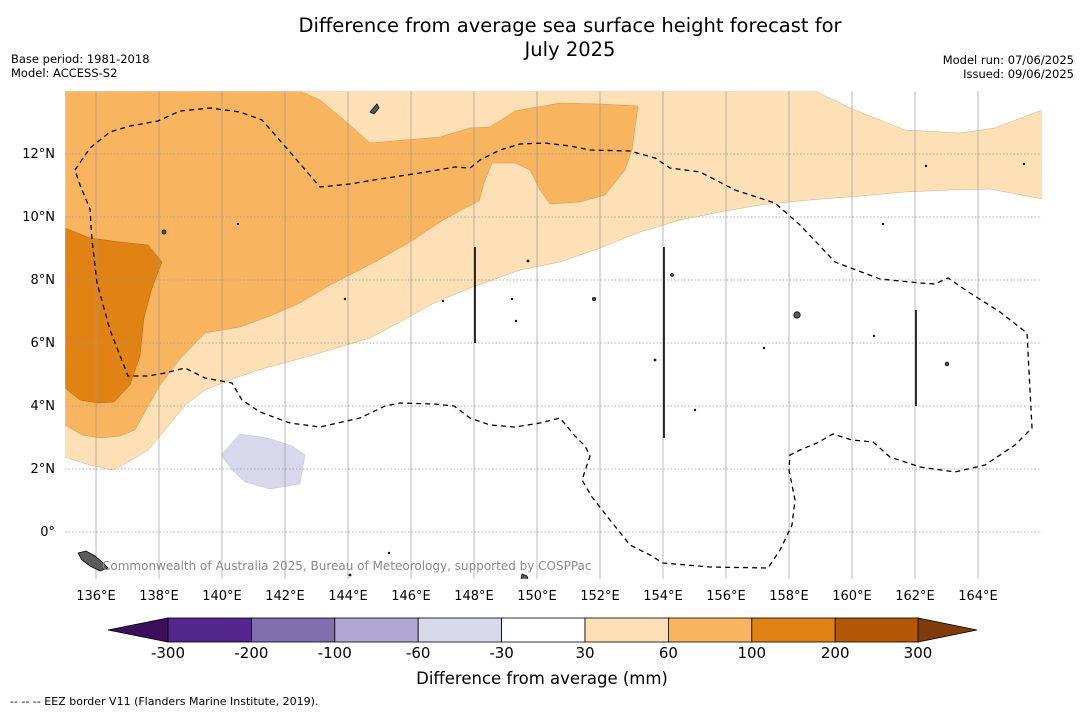 The image size is (1085, 713). Describe the element at coordinates (501, 653) in the screenshot. I see `colorbar-tick: -30` at that location.